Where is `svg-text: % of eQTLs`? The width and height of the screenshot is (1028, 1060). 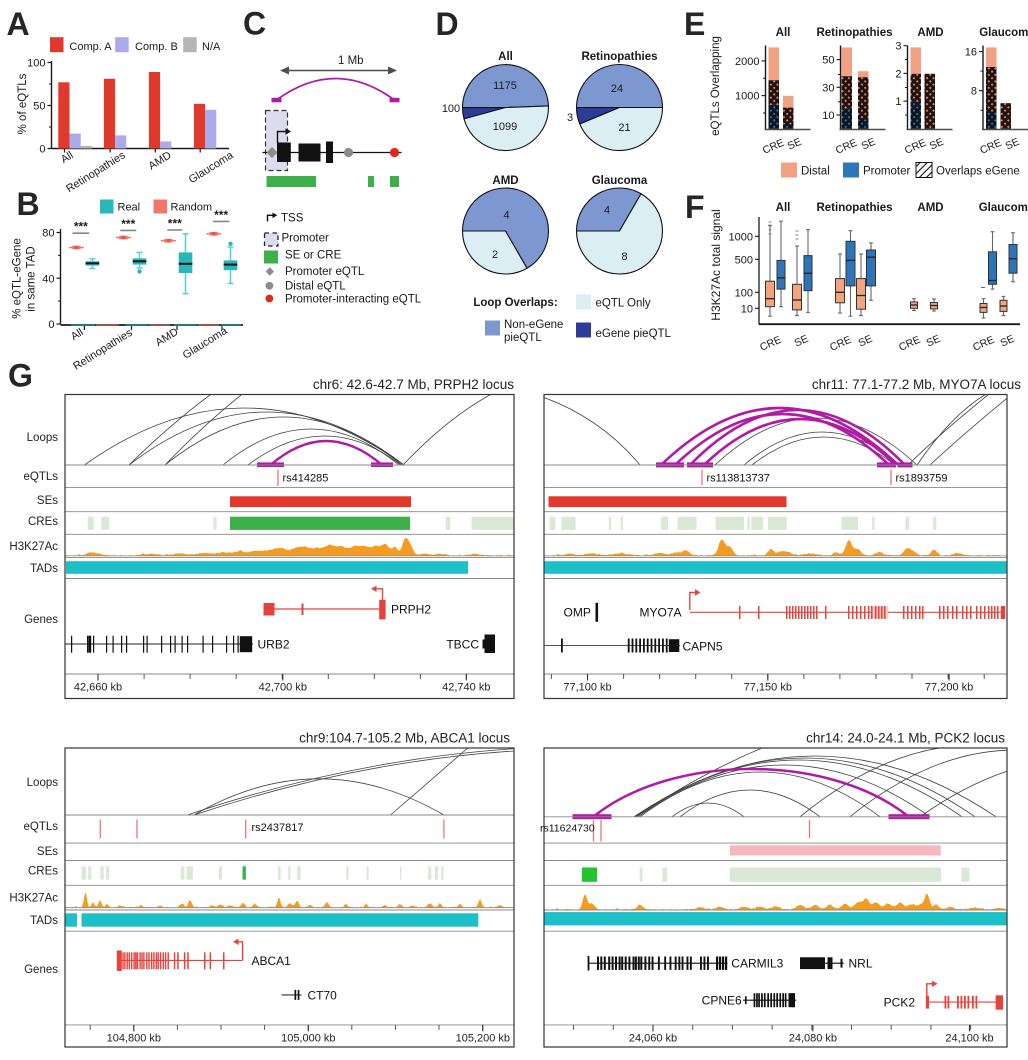
svg-text: % of eQTLs is located at coordinates (23, 103).